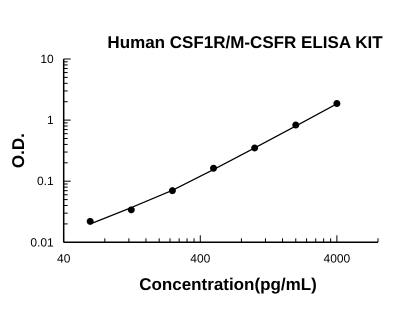 The width and height of the screenshot is (398, 323). Describe the element at coordinates (337, 258) in the screenshot. I see `x-tick-label: 4000` at that location.